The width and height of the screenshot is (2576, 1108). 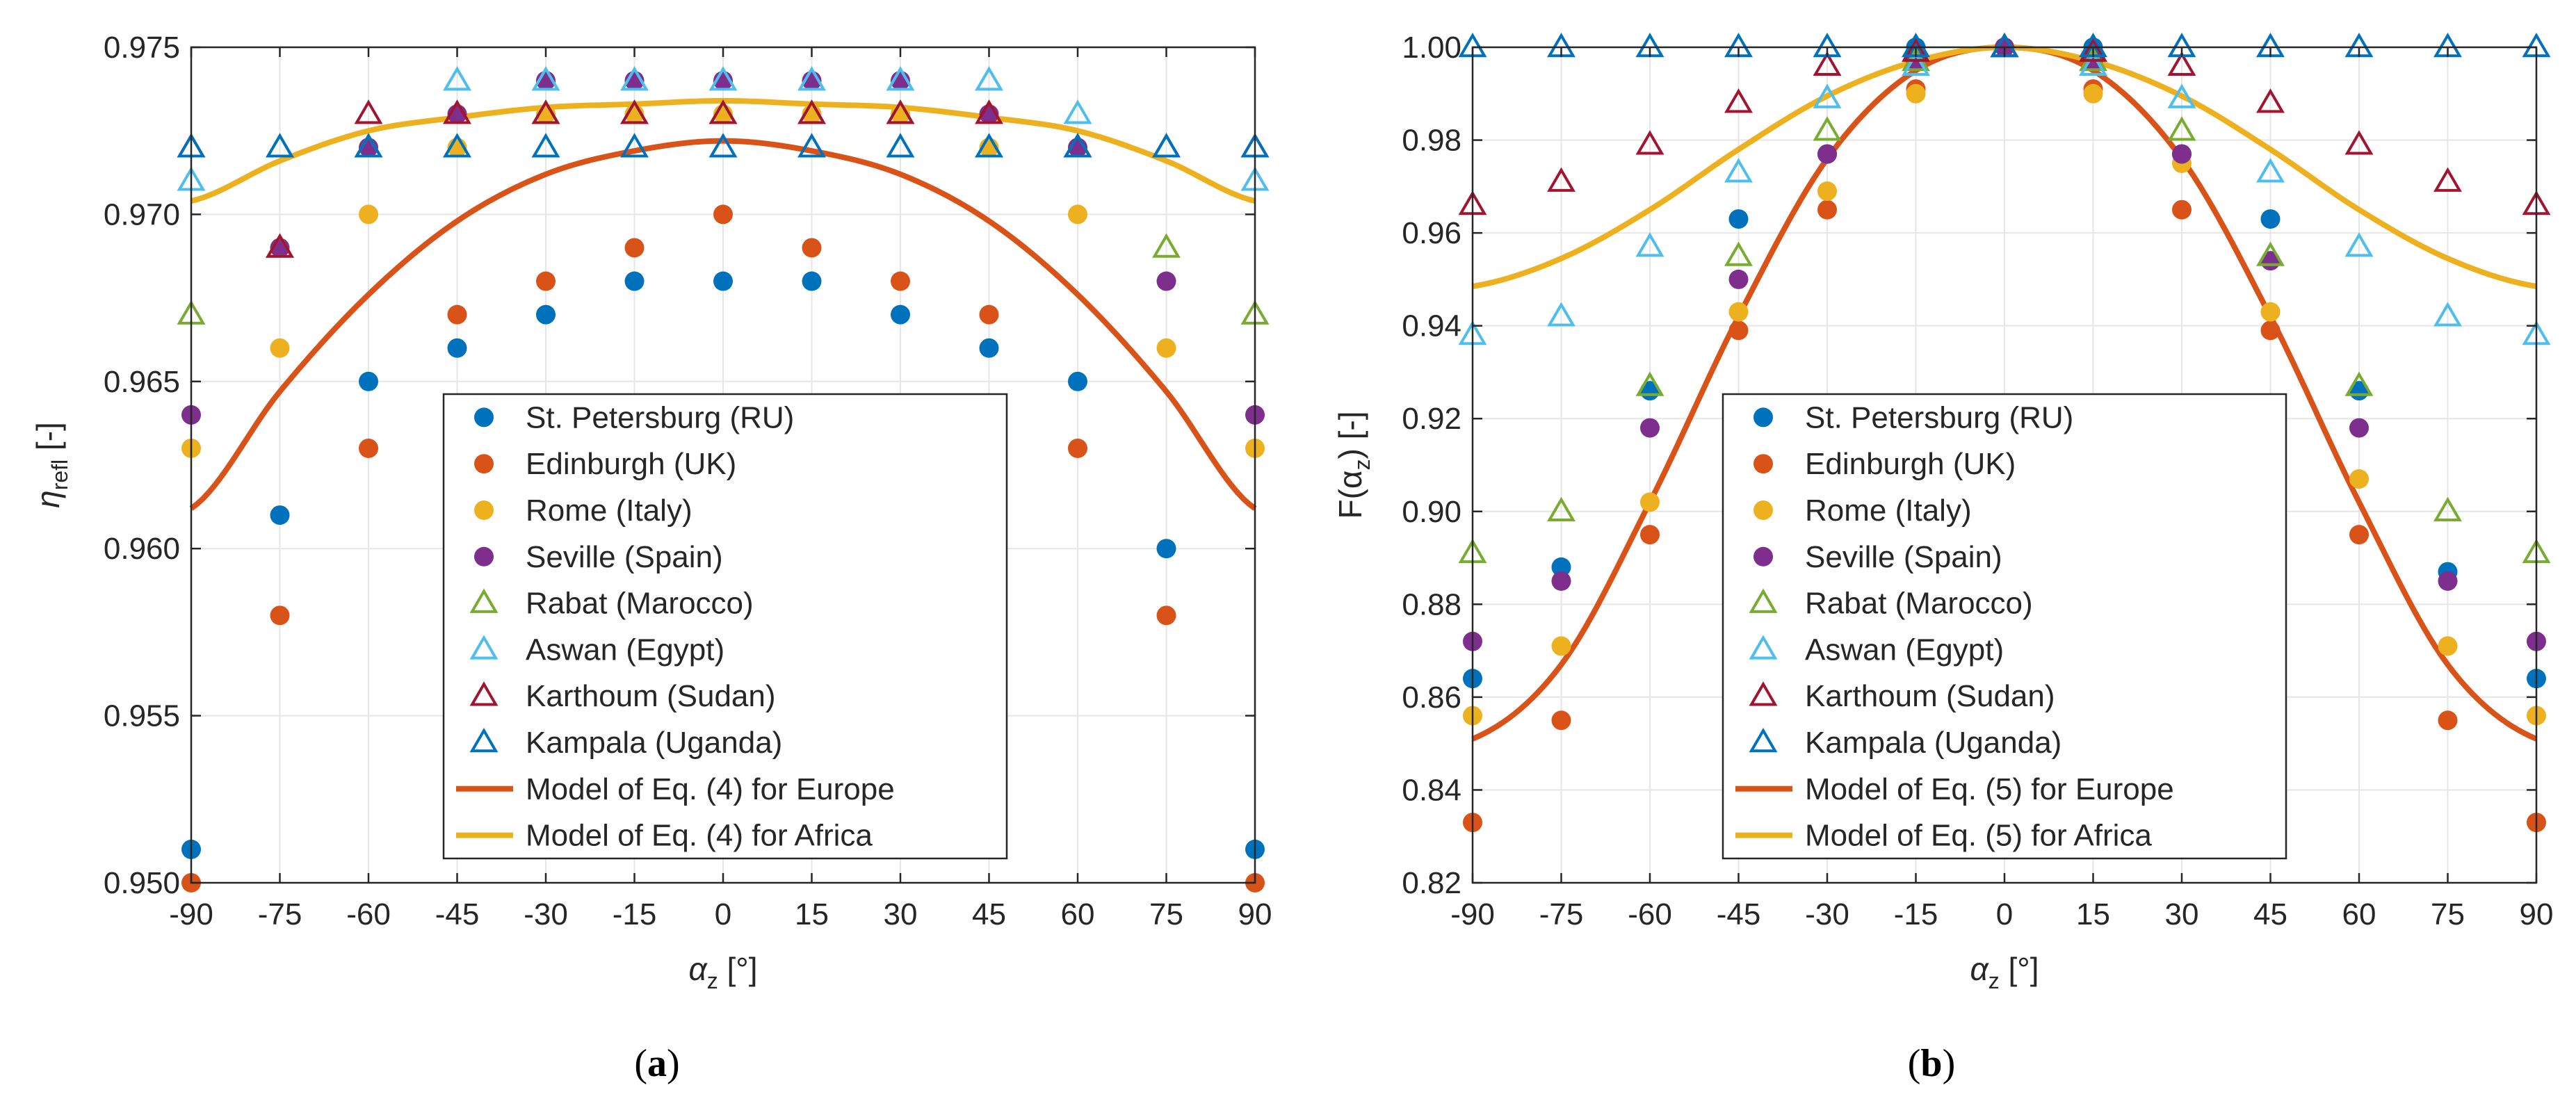 What do you see at coordinates (2537, 914) in the screenshot?
I see `x-tick-label: 90` at bounding box center [2537, 914].